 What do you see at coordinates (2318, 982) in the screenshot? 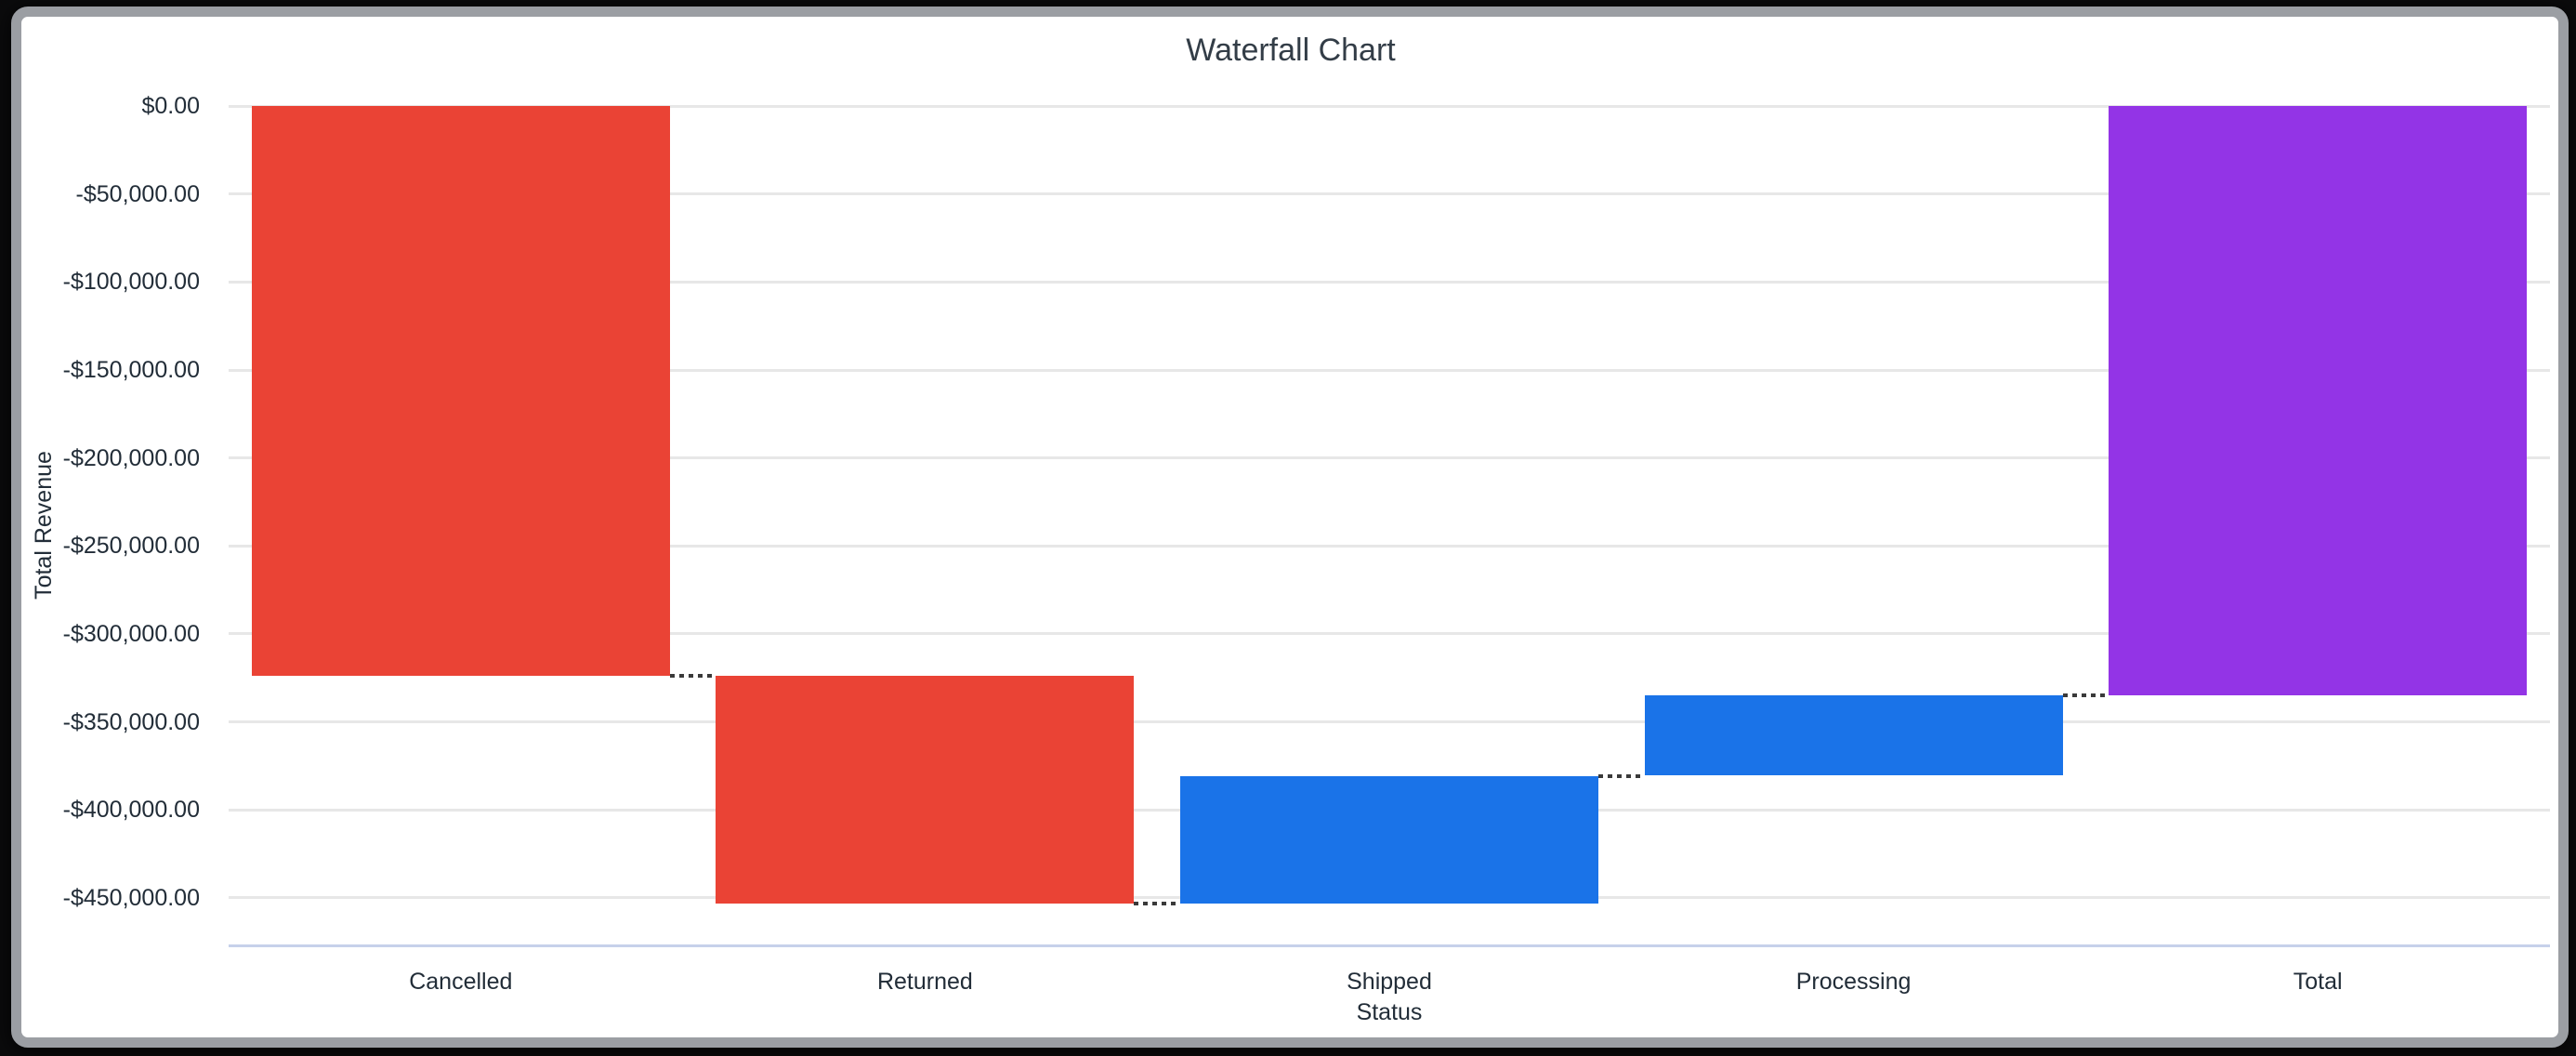
I see `x-tick-label-total: Total` at bounding box center [2318, 982].